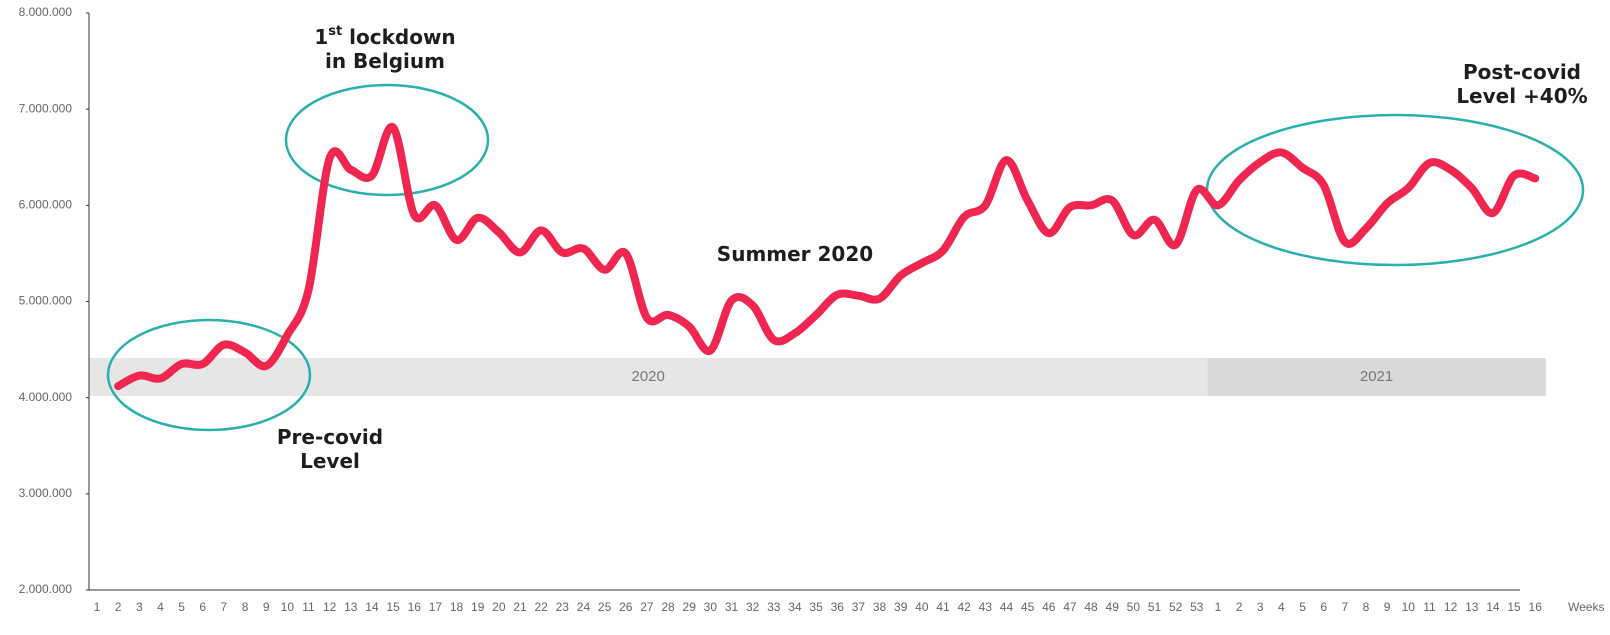  What do you see at coordinates (321, 37) in the screenshot?
I see `annotation-text: 1` at bounding box center [321, 37].